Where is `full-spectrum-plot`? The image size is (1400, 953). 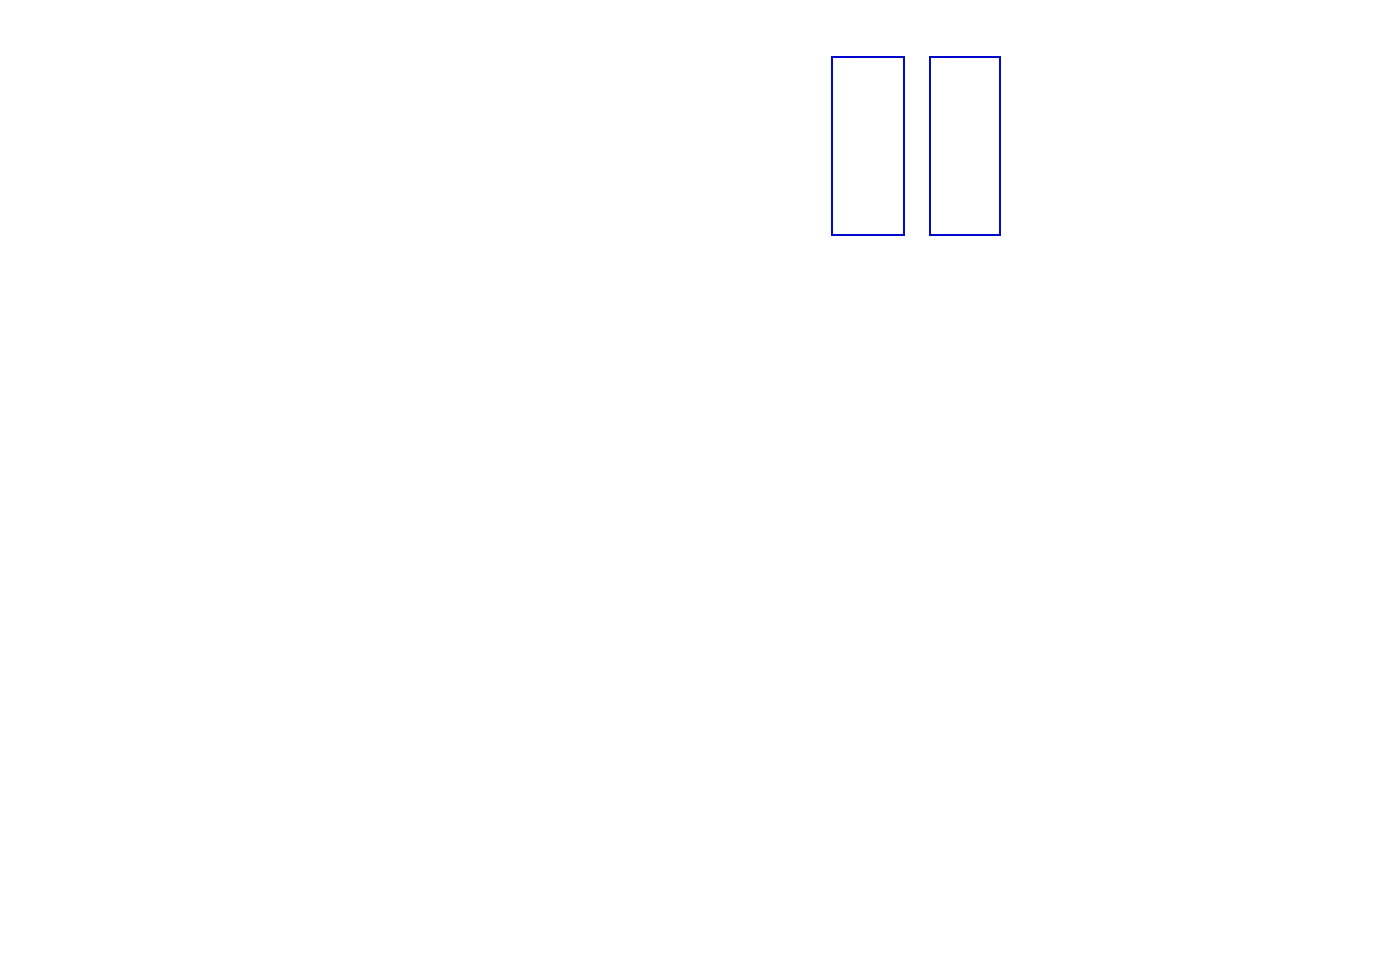
full-spectrum-plot is located at coordinates (700, 392).